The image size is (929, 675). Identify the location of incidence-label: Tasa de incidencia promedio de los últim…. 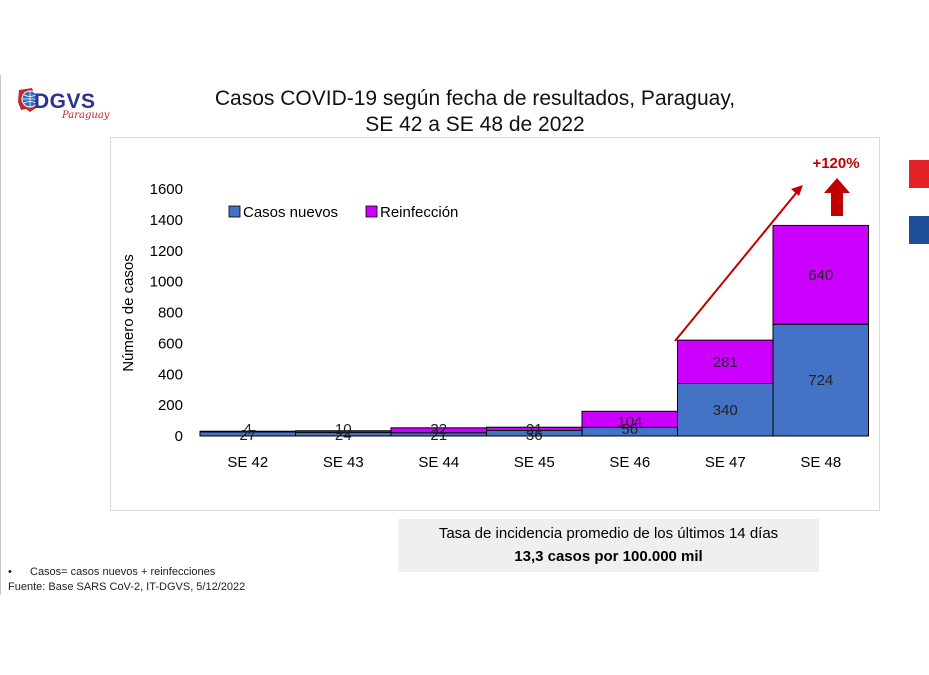
(608, 533).